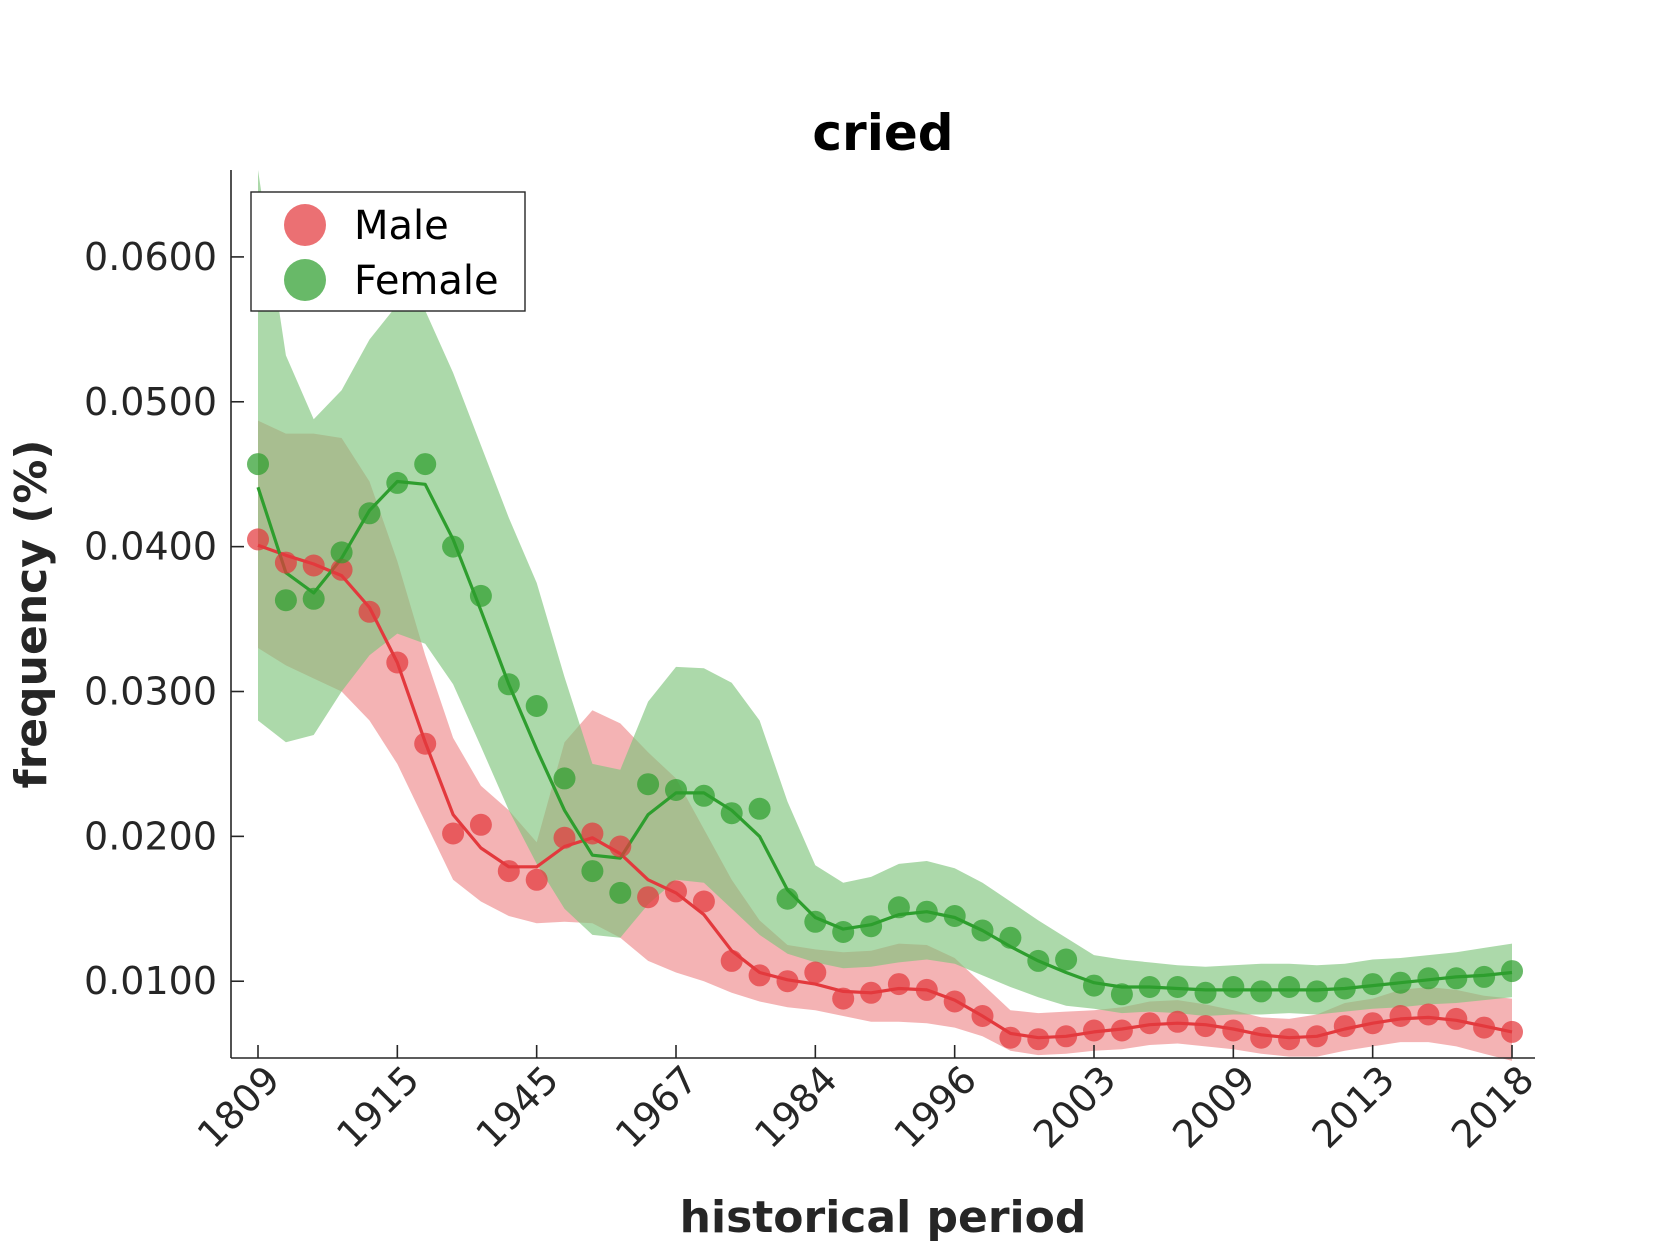  What do you see at coordinates (150, 402) in the screenshot?
I see `y-tick-label: 0.0500` at bounding box center [150, 402].